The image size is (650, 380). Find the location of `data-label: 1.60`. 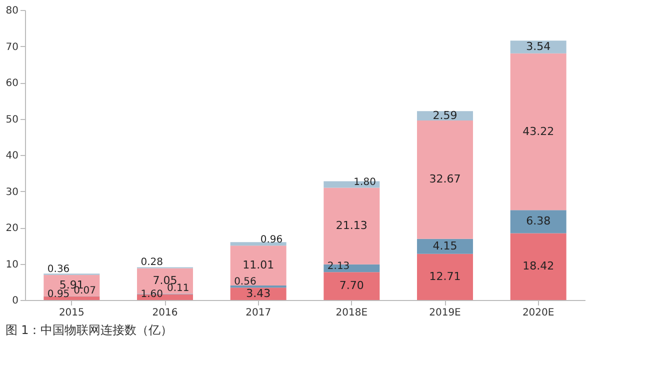

data-label: 1.60 is located at coordinates (151, 294).